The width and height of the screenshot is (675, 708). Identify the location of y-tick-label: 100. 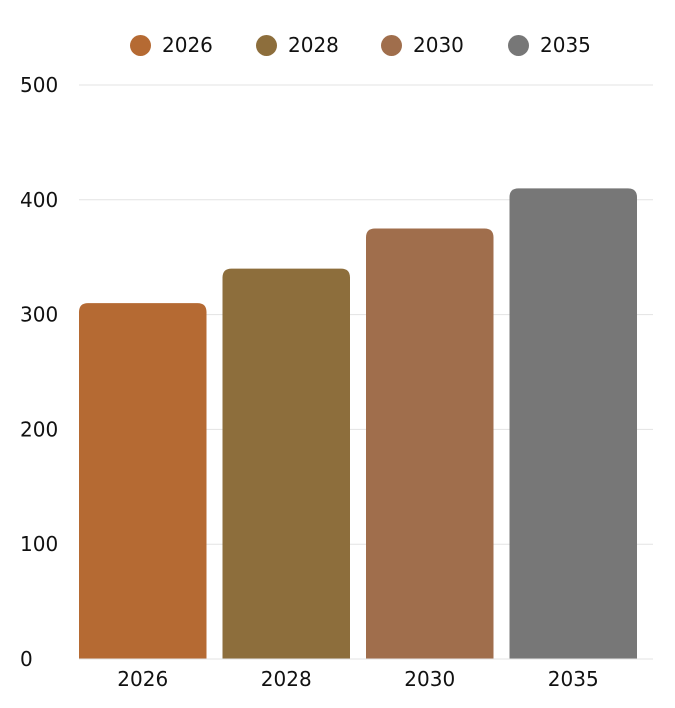
(39, 544).